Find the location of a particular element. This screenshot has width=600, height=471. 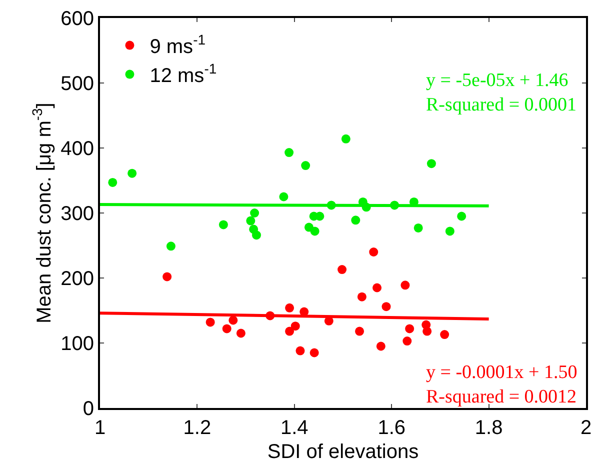

annotation: y = -0.0001x + 1.50 R-squared = 0.0012 is located at coordinates (502, 385).